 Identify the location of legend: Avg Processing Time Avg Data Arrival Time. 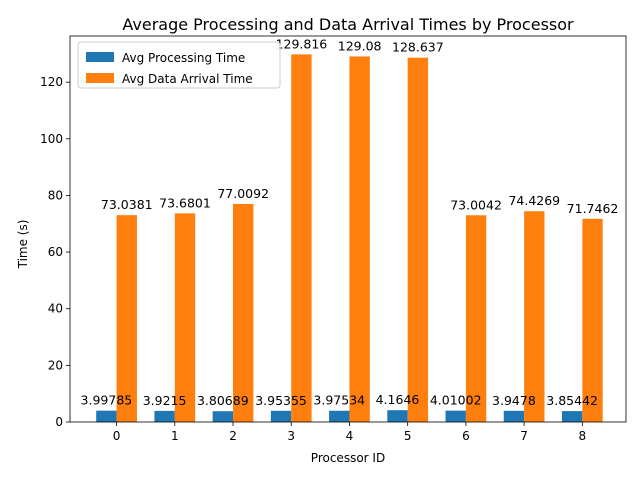
(179, 65).